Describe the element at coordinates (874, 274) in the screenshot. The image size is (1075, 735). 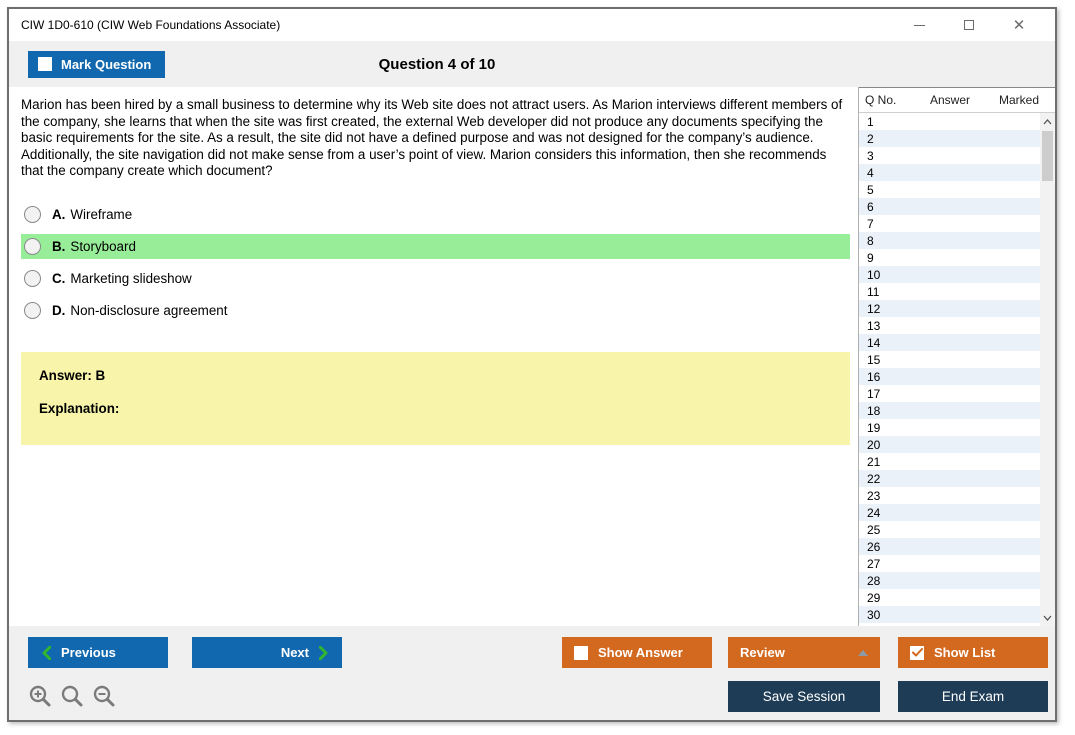
I see `question-number: 10` at that location.